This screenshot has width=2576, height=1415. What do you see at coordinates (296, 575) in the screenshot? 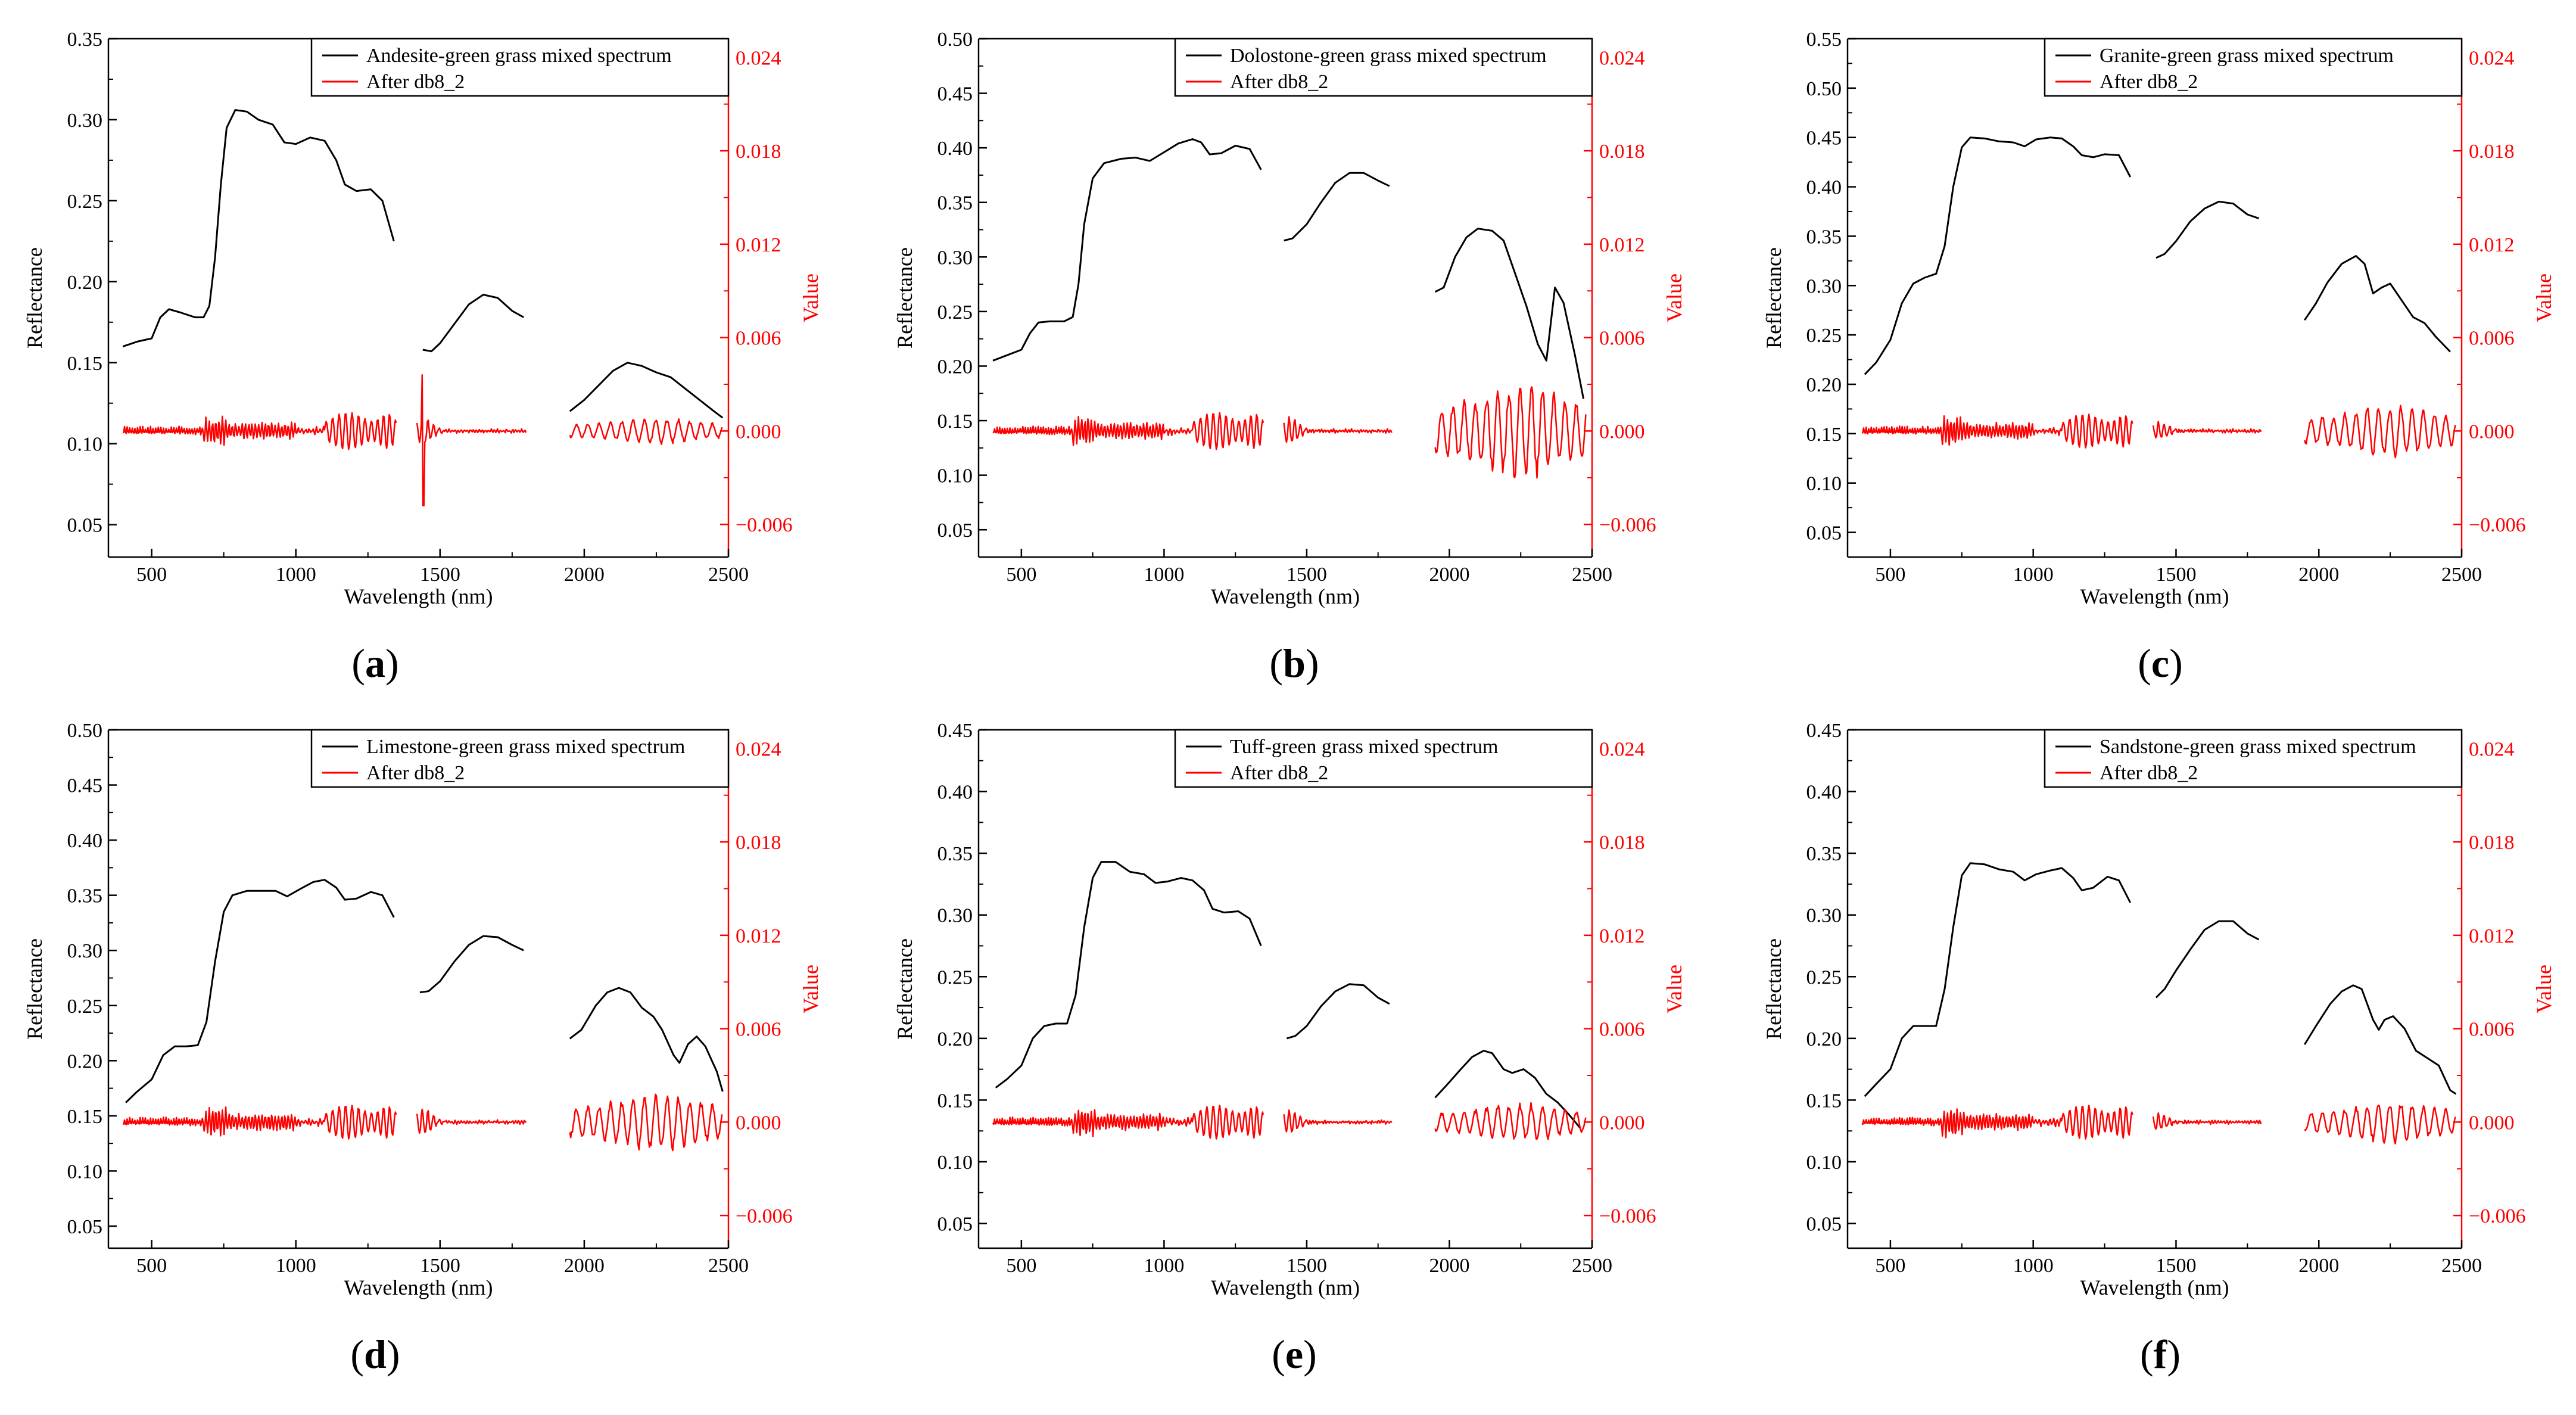
I see `x-tick-label: 1000` at bounding box center [296, 575].